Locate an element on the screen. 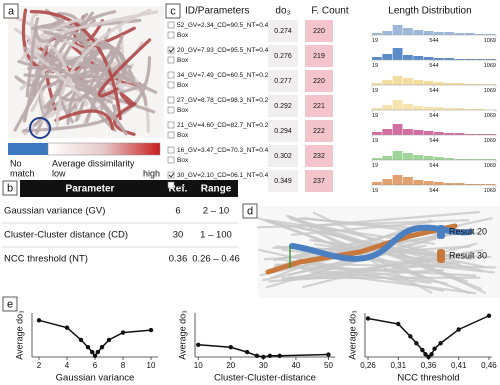 The width and height of the screenshot is (500, 385). panel-label-box is located at coordinates (250, 211).